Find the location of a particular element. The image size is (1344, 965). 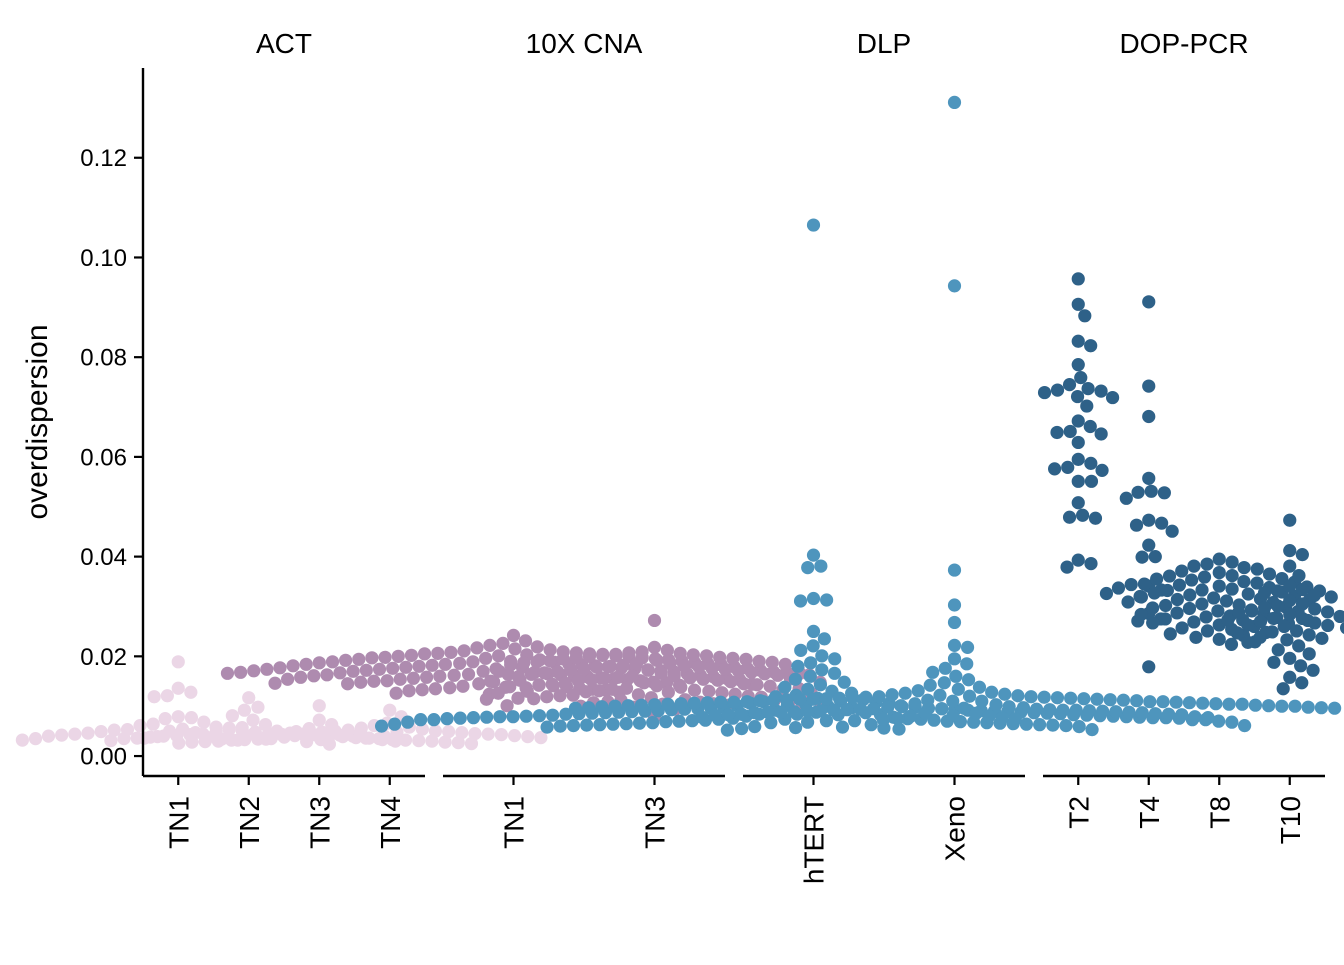

point-group-t10 is located at coordinates (1282, 604).